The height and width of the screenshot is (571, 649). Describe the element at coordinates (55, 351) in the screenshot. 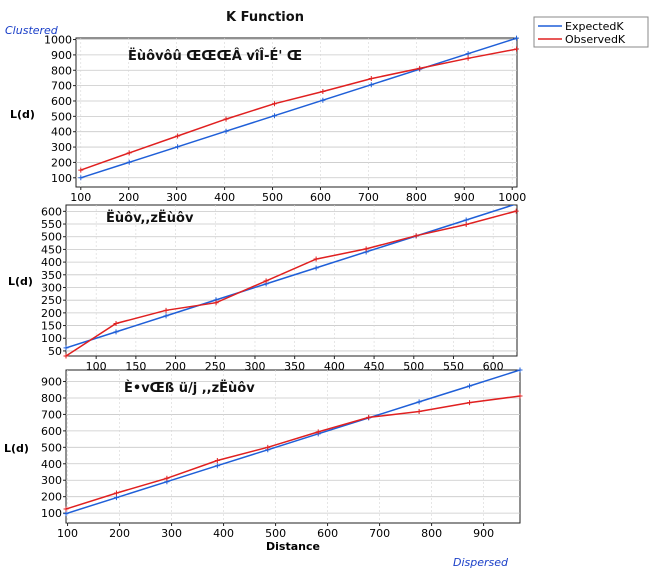

I see `y-tick-label: 50` at that location.